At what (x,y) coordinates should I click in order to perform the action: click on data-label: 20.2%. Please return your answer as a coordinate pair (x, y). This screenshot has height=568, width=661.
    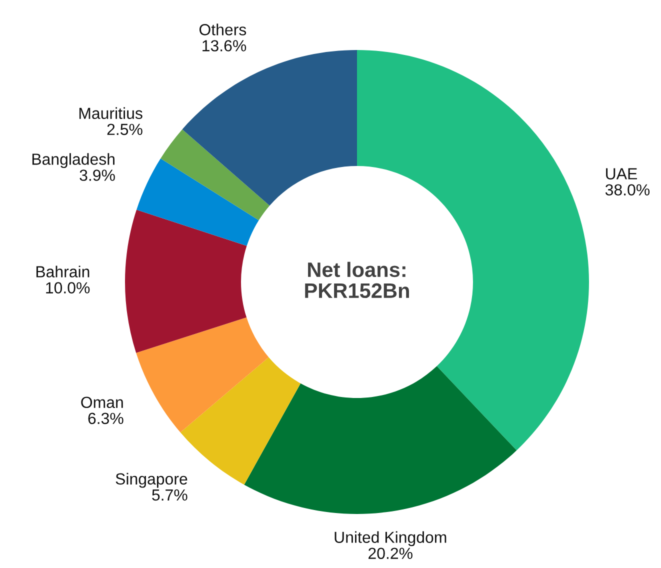
    Looking at the image, I should click on (390, 554).